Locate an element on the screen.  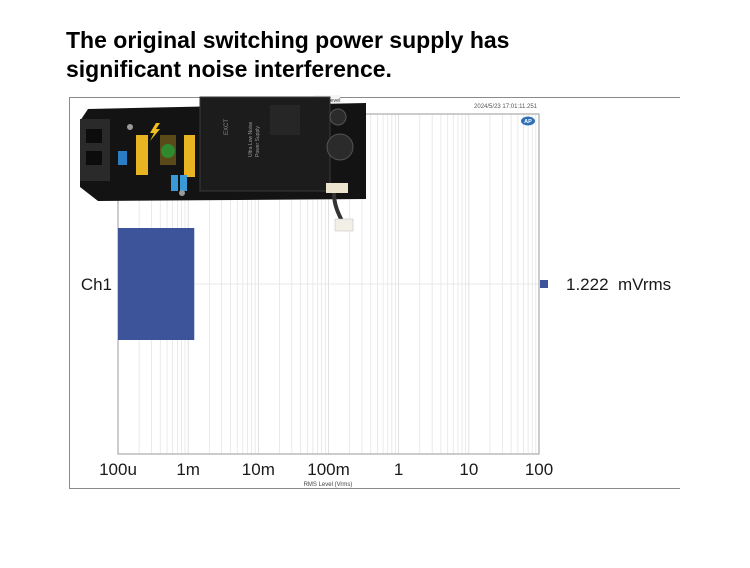
value-marker is located at coordinates (544, 284).